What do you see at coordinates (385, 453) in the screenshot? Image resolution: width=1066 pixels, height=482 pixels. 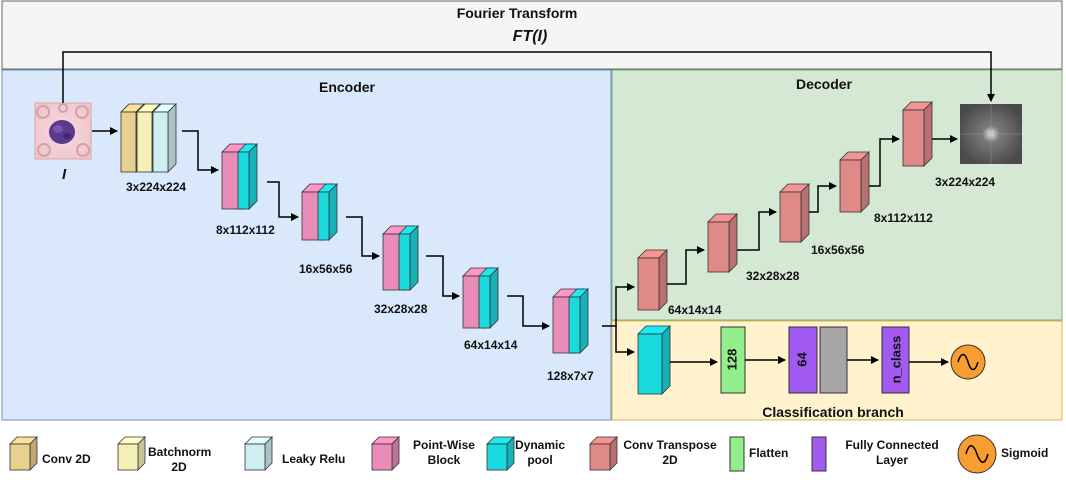 I see `legend-point-wise-icon` at bounding box center [385, 453].